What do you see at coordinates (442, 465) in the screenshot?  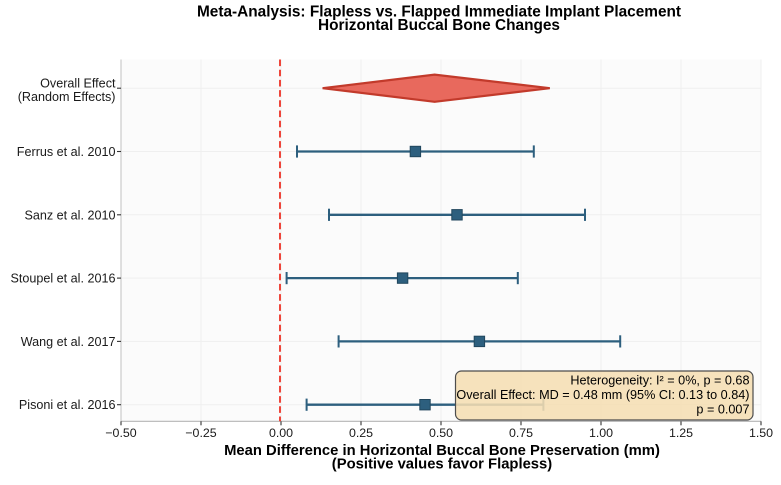 I see `svg-text:(Positive values favor Flaples: (Positive values favor Flapless)` at bounding box center [442, 465].